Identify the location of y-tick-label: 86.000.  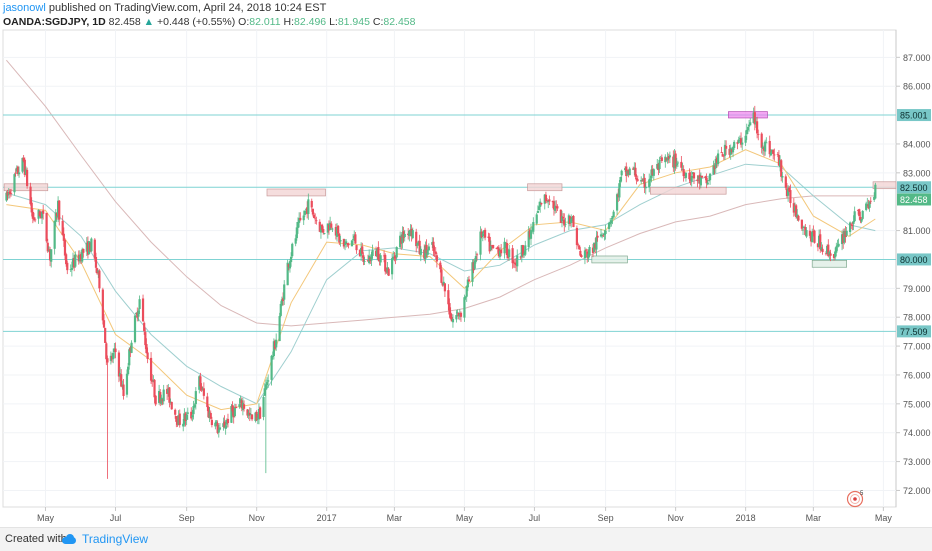
(917, 87).